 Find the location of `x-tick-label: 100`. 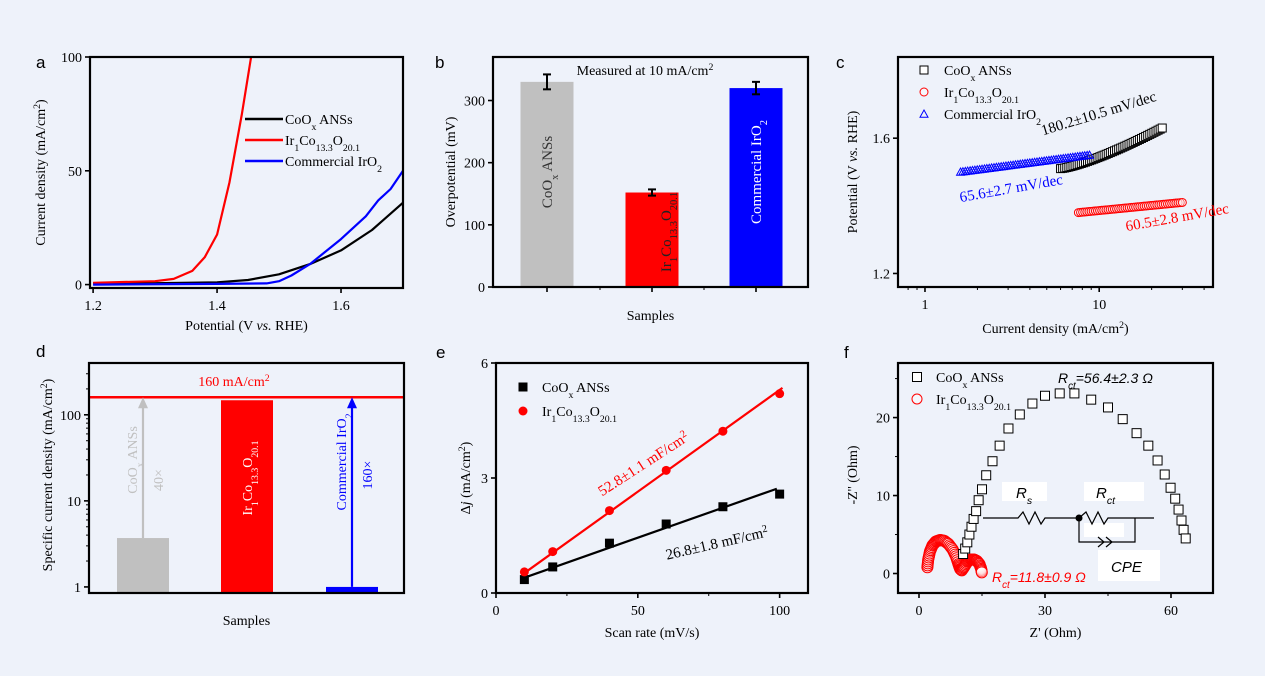

x-tick-label: 100 is located at coordinates (779, 611).